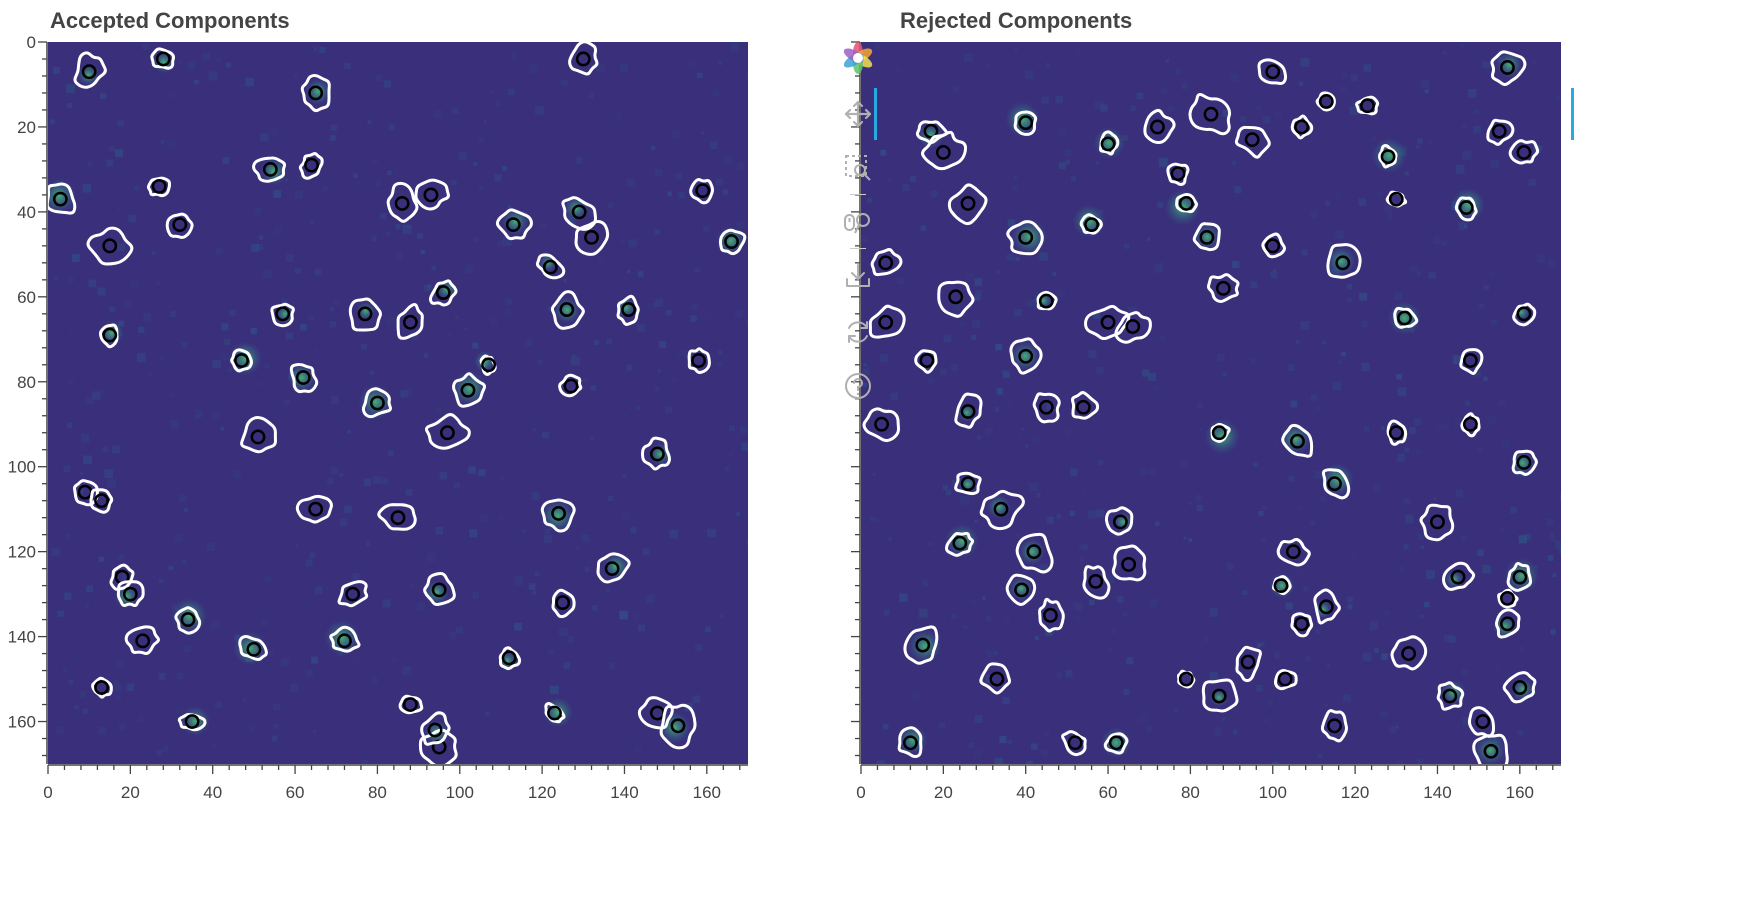  I want to click on cell-glow, so click(1490, 749).